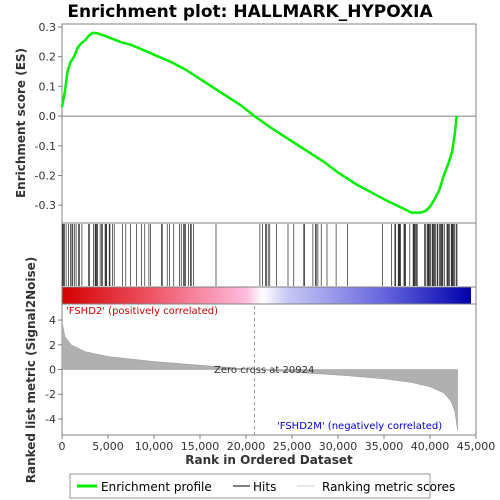  Describe the element at coordinates (45, 146) in the screenshot. I see `es-y-tick-label: -0.1` at that location.